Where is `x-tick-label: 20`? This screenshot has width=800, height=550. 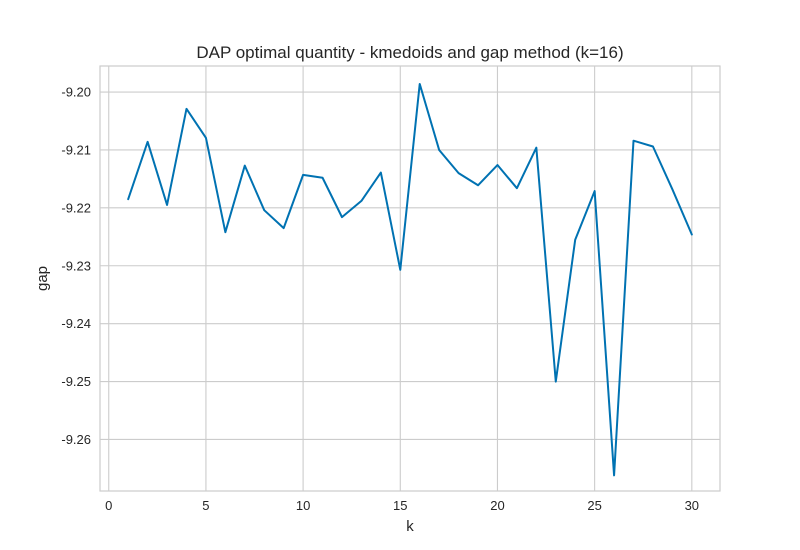
x-tick-label: 20 is located at coordinates (497, 505).